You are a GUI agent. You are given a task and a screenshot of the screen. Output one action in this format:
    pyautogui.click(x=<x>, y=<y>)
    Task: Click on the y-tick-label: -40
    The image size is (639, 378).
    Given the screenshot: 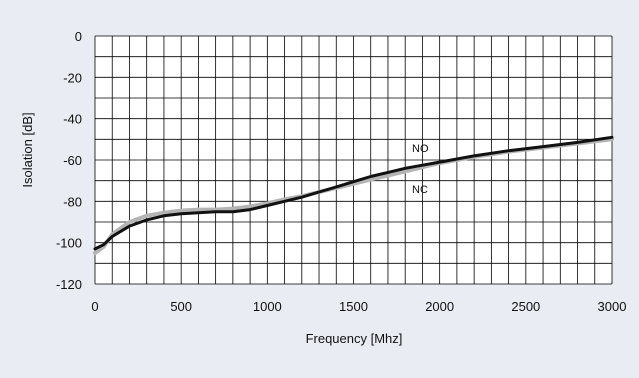 What is the action you would take?
    pyautogui.click(x=72, y=119)
    